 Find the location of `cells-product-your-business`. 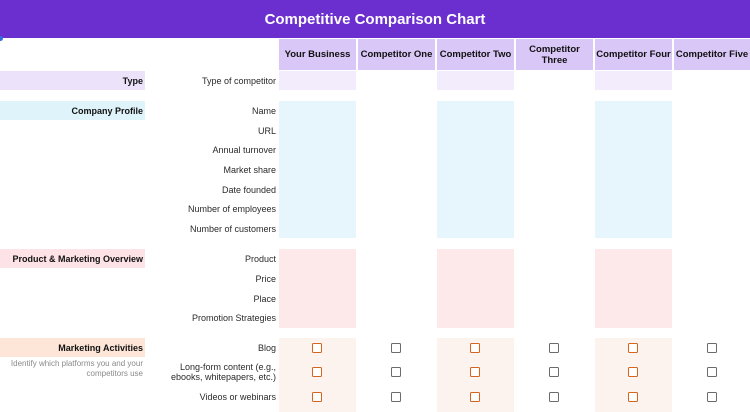

cells-product-your-business is located at coordinates (317, 288).